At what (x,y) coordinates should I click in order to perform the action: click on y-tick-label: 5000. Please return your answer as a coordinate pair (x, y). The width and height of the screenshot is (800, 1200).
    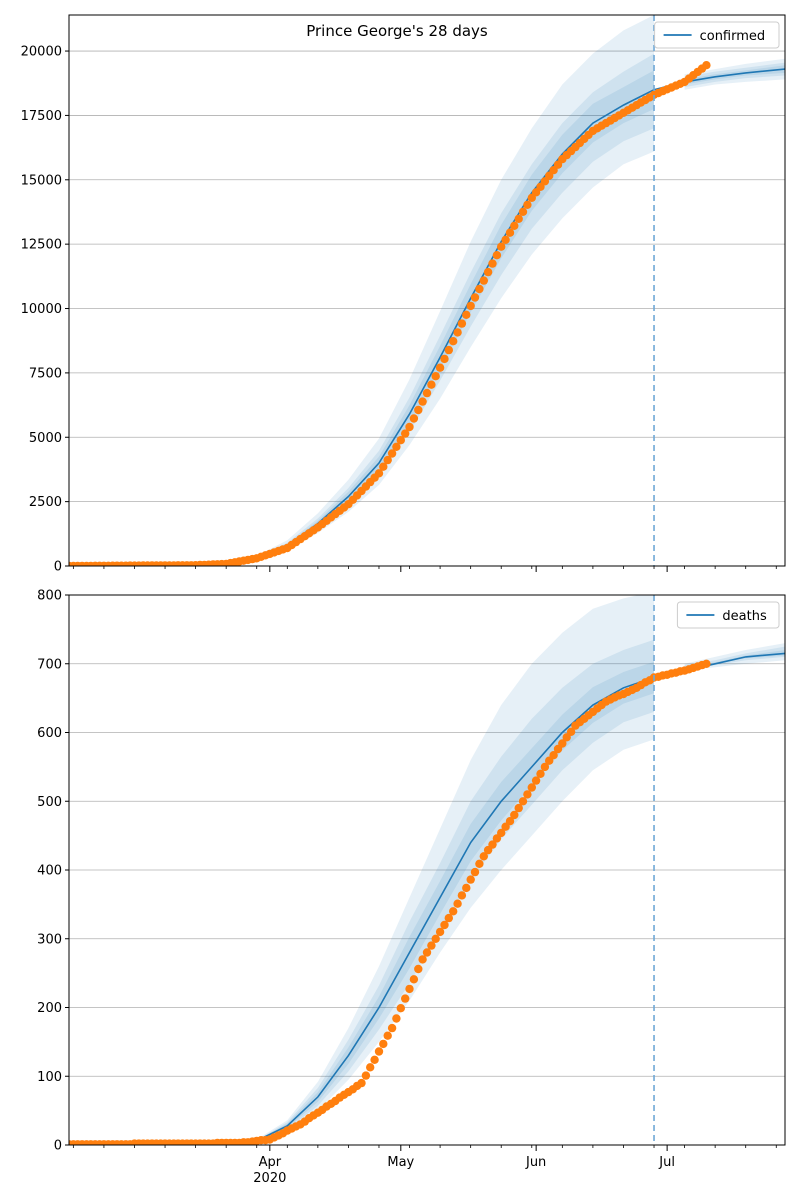
    Looking at the image, I should click on (45, 438).